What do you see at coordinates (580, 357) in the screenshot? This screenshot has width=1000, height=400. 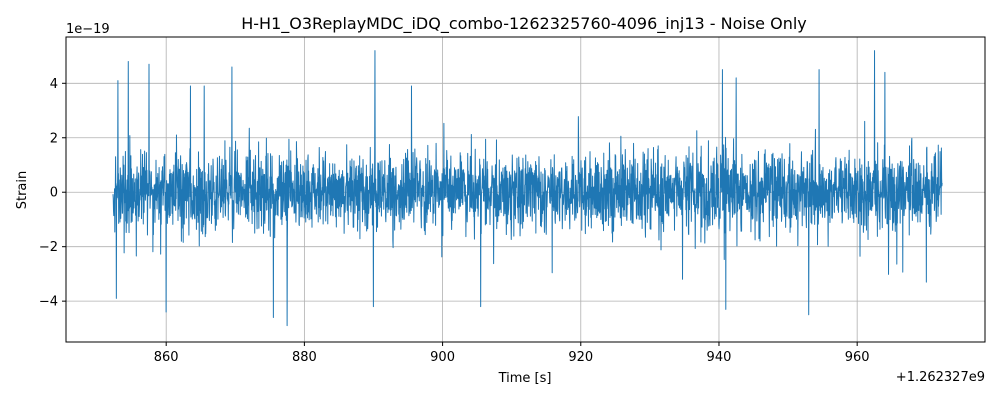 I see `x-tick-label: 920` at bounding box center [580, 357].